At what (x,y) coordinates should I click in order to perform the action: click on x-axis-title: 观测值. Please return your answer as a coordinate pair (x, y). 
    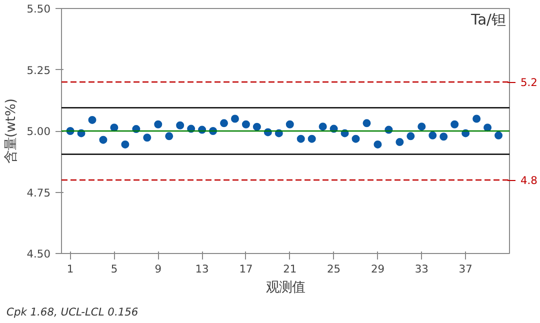
    Looking at the image, I should click on (285, 288).